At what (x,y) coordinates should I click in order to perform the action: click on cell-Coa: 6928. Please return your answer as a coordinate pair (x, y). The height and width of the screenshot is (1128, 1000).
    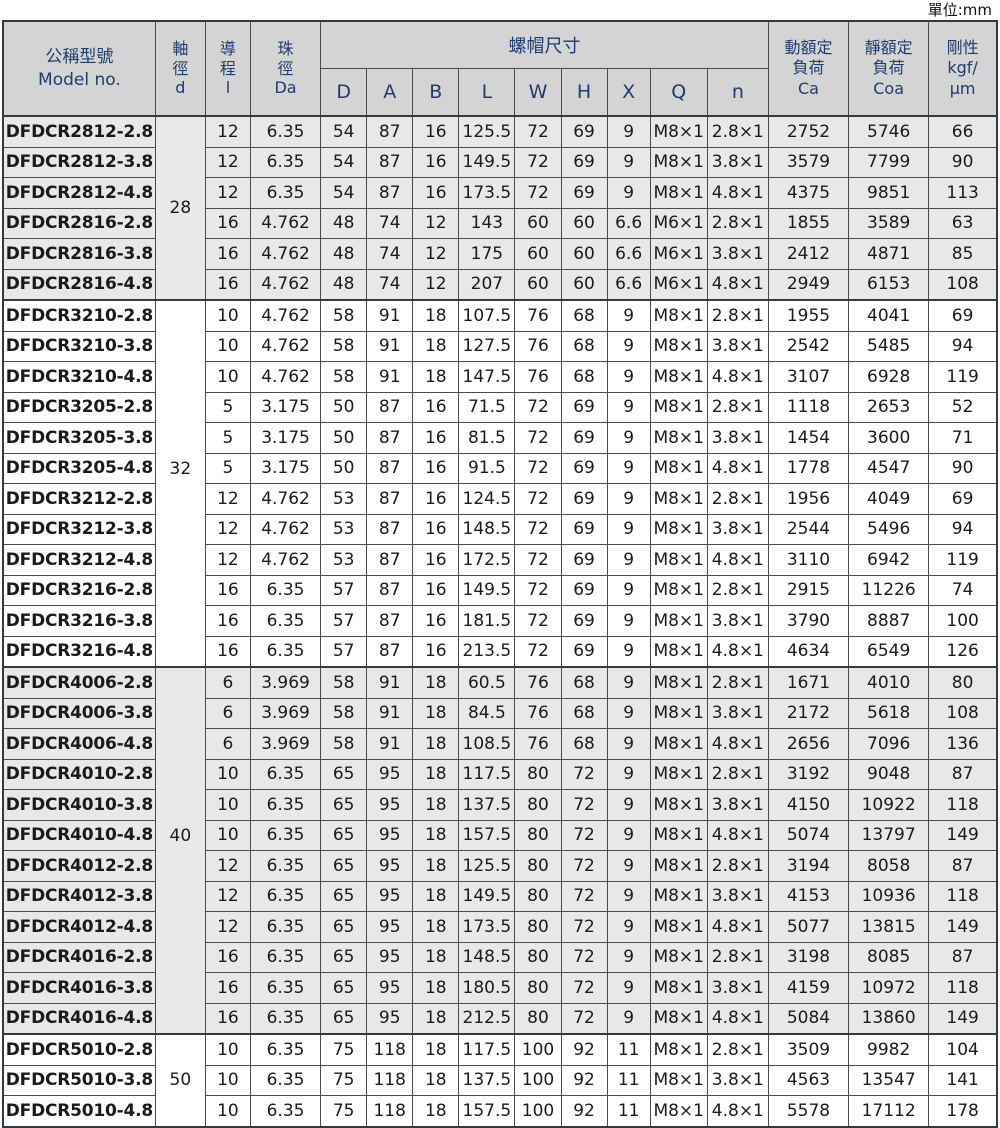
    Looking at the image, I should click on (889, 377).